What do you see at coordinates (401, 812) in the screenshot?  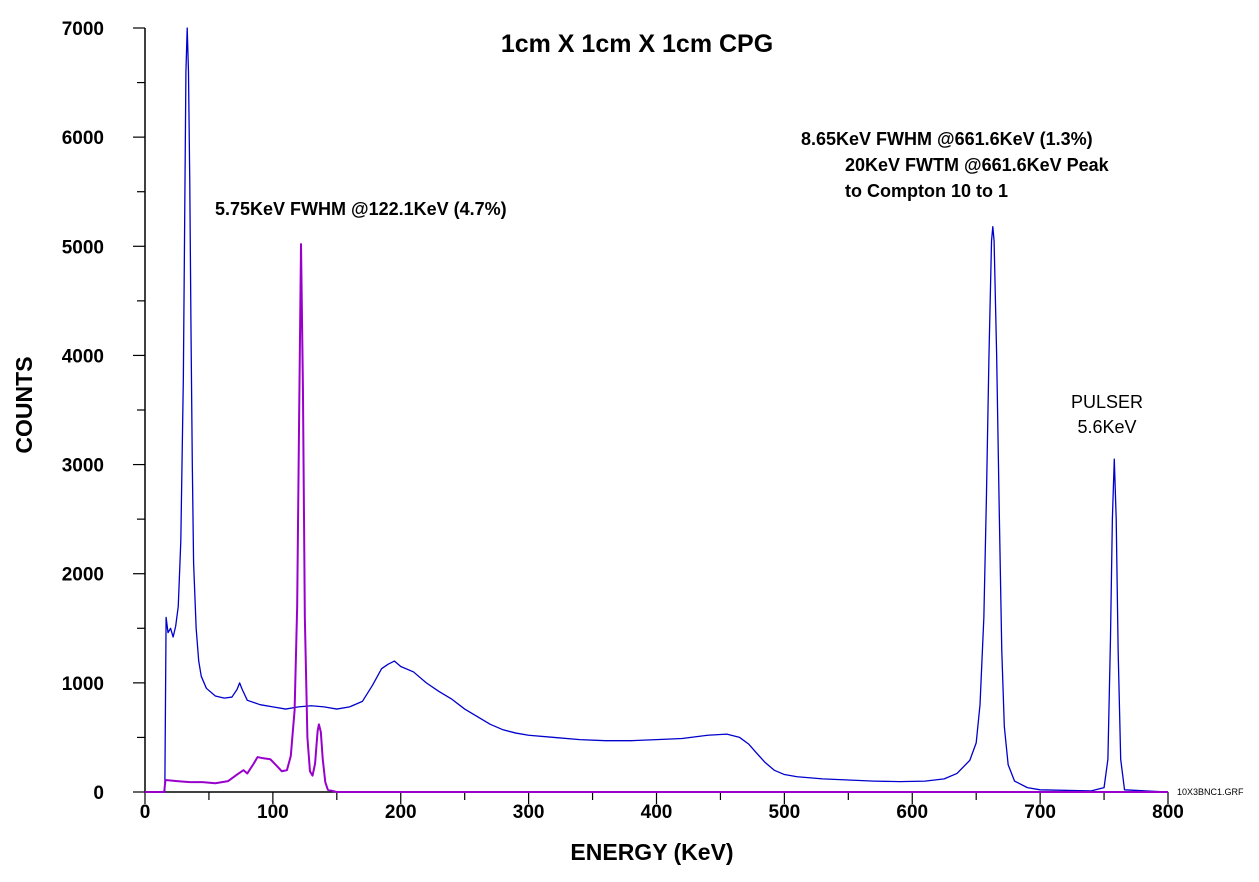 I see `x-tick-label: 200` at bounding box center [401, 812].